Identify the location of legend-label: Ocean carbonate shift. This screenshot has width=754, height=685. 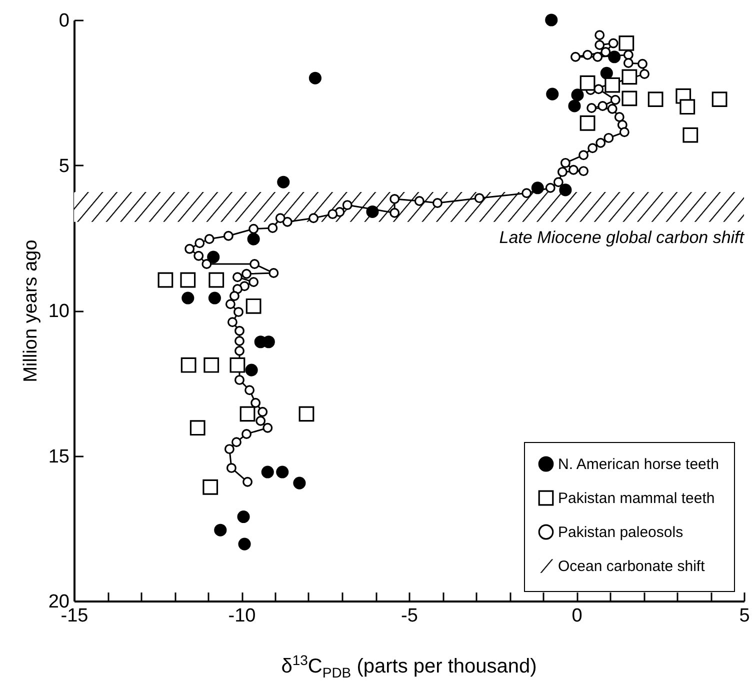
(632, 566).